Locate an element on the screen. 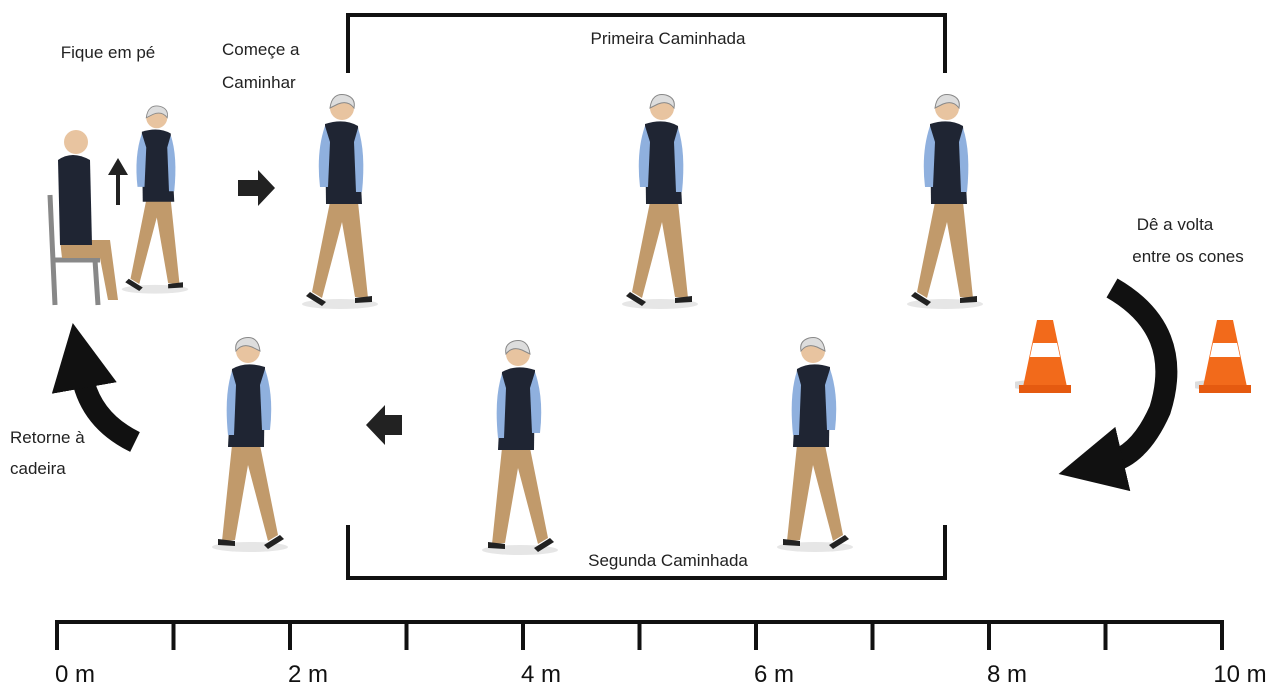 The width and height of the screenshot is (1278, 691). step-label: cadeira is located at coordinates (38, 468).